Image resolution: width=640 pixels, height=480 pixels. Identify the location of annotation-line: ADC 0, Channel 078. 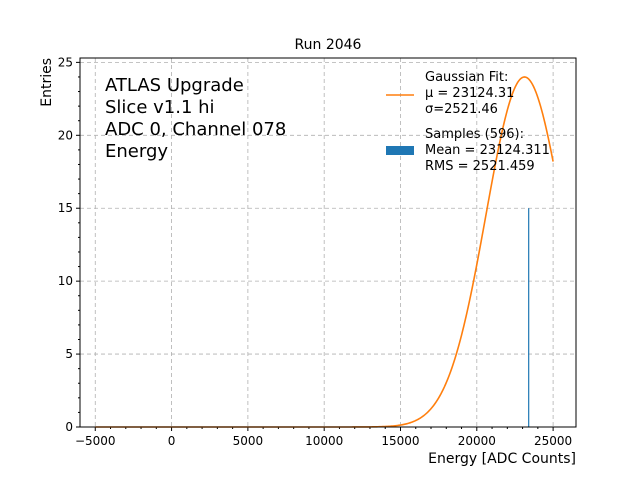
(195, 129).